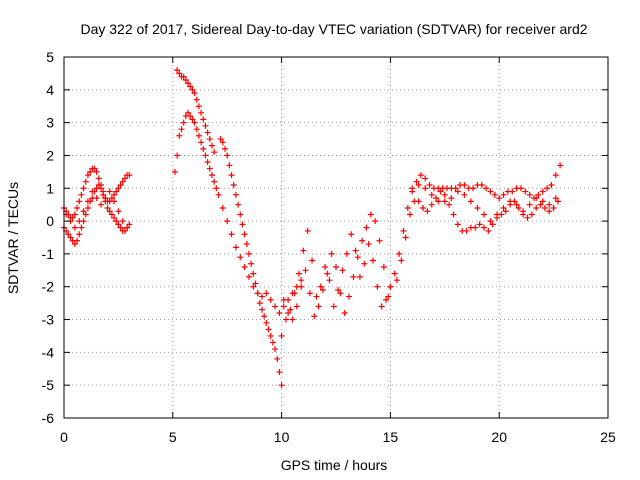 The height and width of the screenshot is (480, 640). I want to click on y-tick-label: -4, so click(48, 352).